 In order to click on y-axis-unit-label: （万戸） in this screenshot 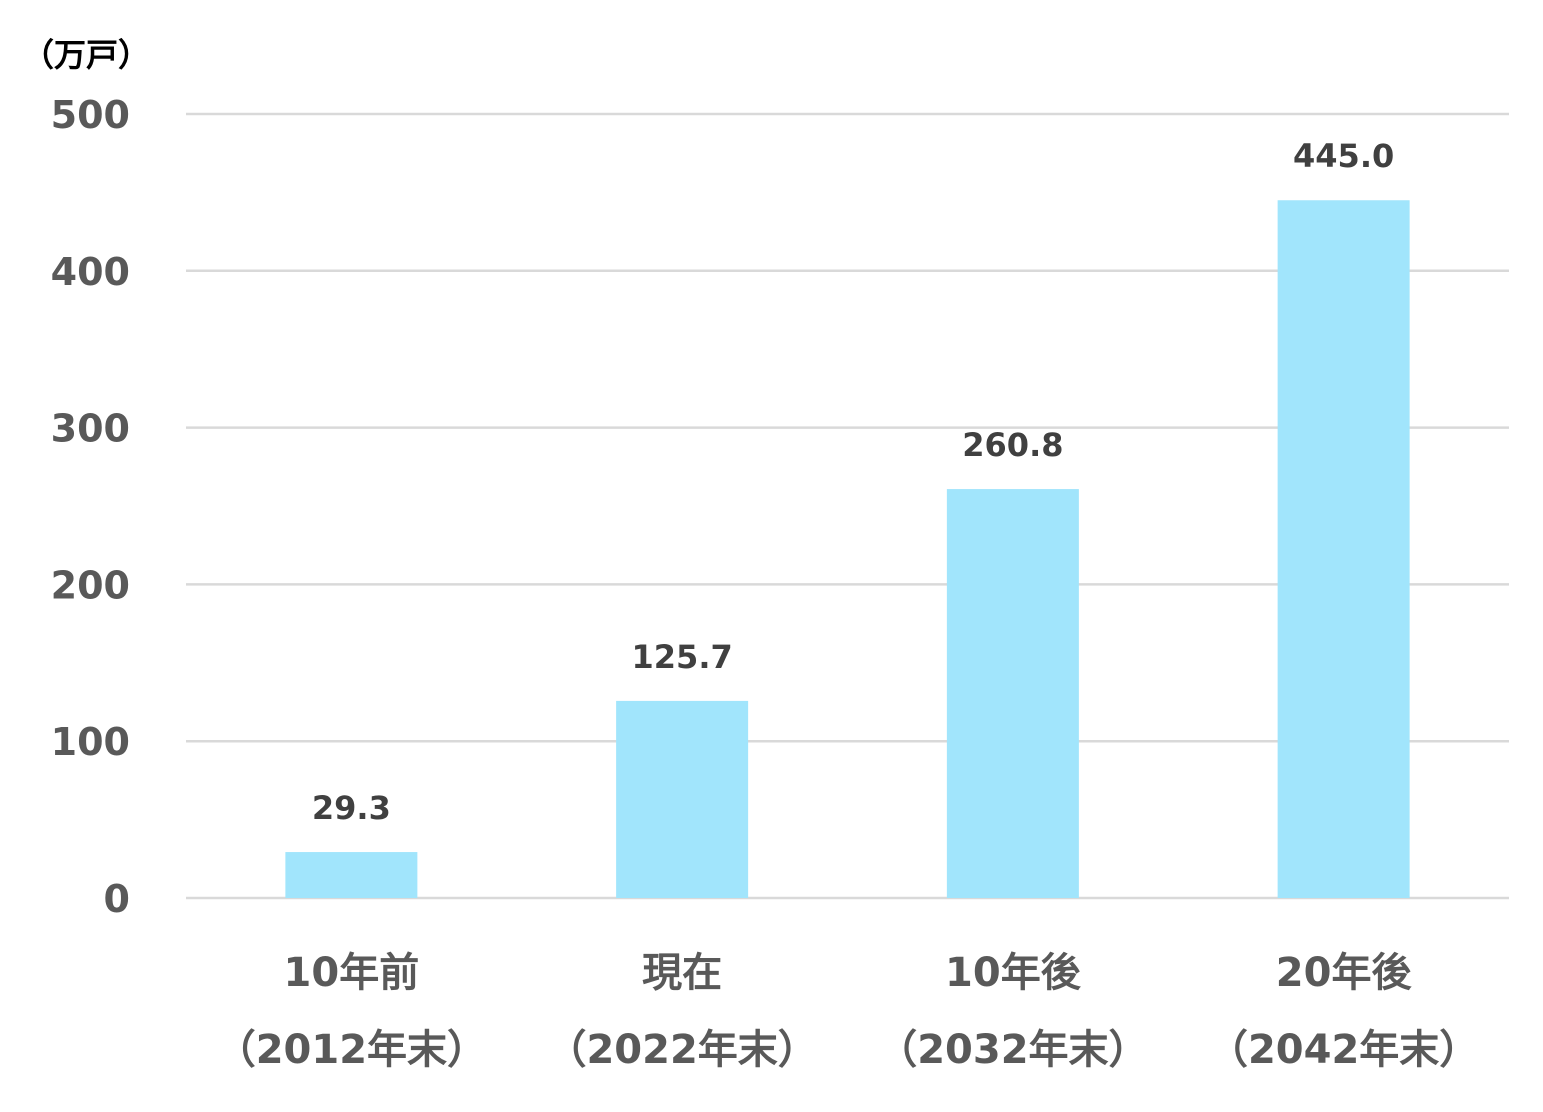, I will do `click(86, 55)`.